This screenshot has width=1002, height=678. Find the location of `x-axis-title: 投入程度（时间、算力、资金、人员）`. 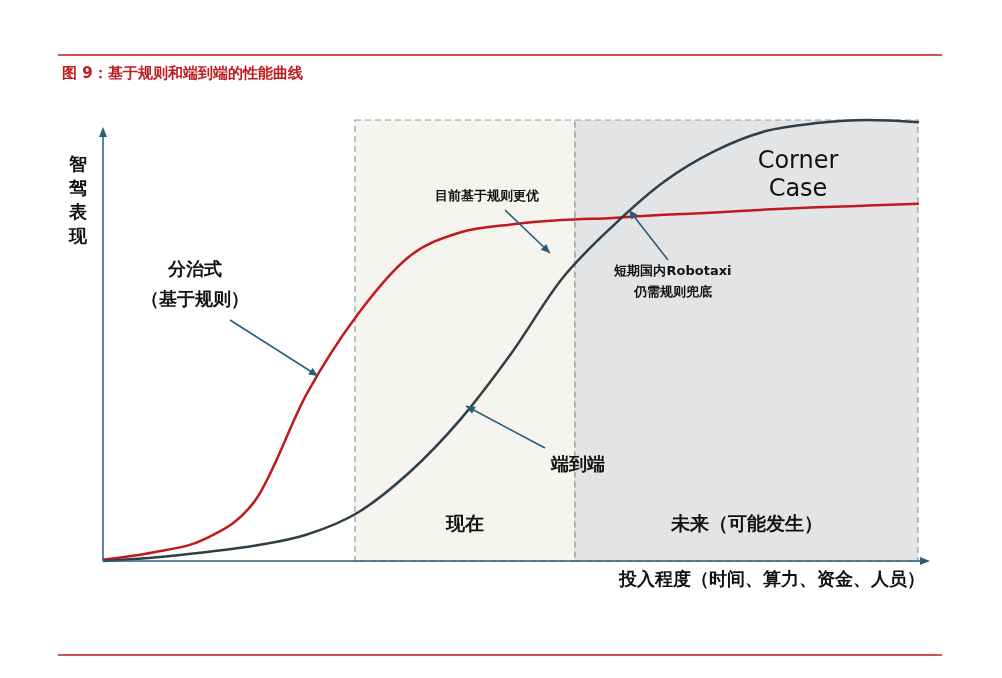

x-axis-title: 投入程度（时间、算力、资金、人员） is located at coordinates (771, 578).